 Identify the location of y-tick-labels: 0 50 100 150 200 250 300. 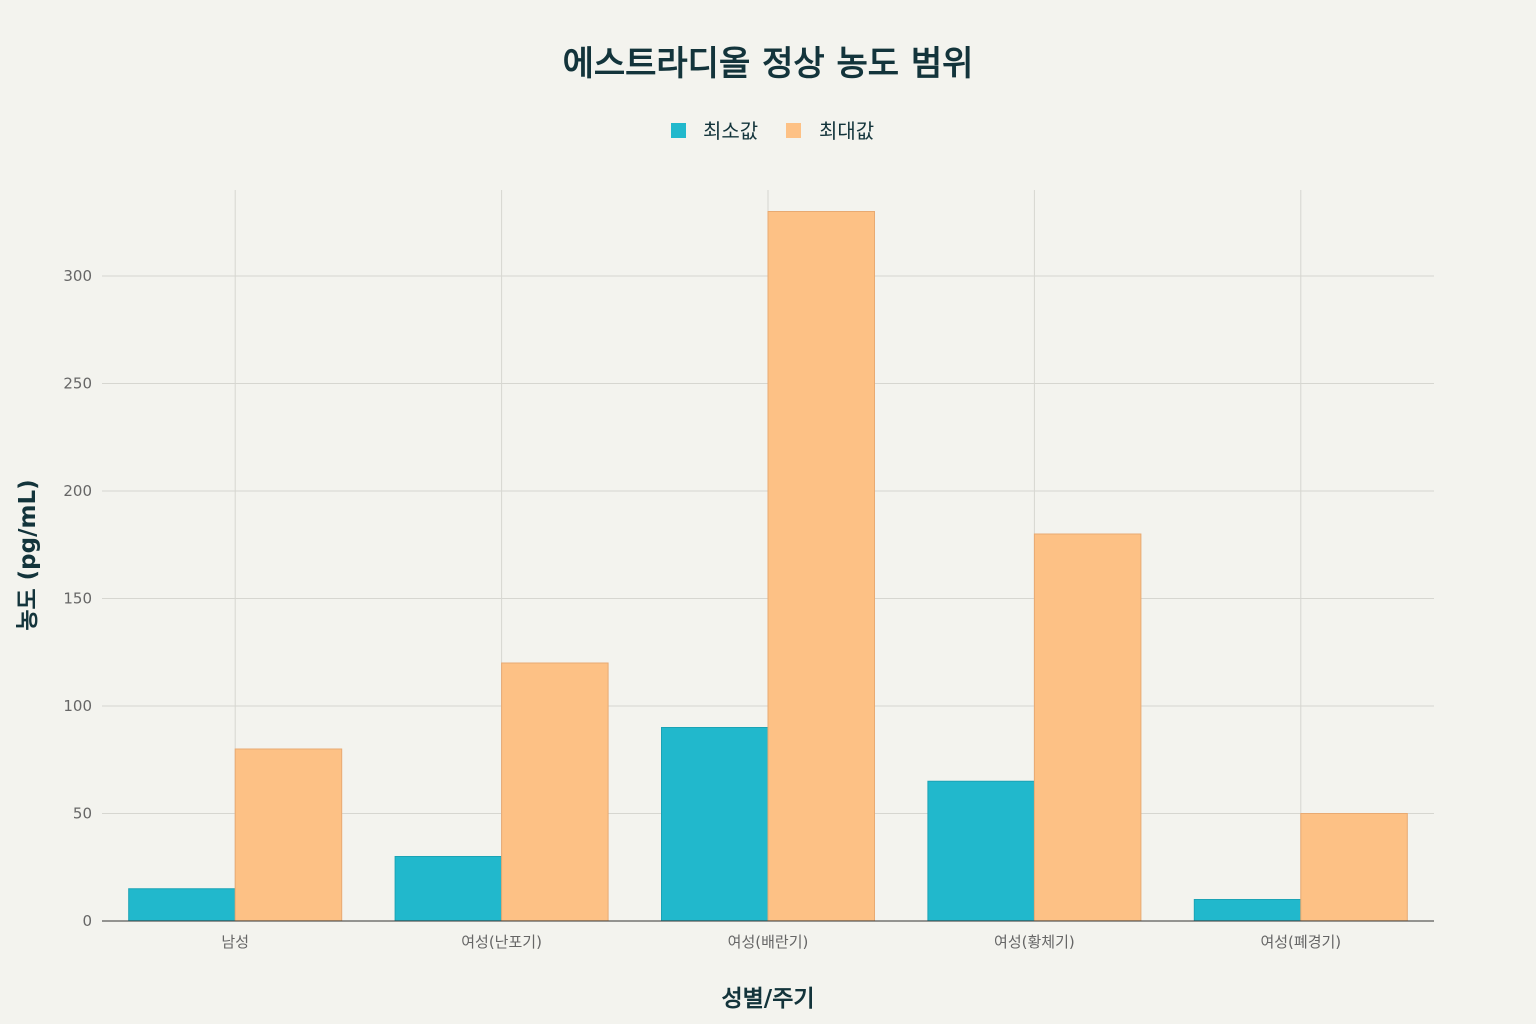
(77, 598).